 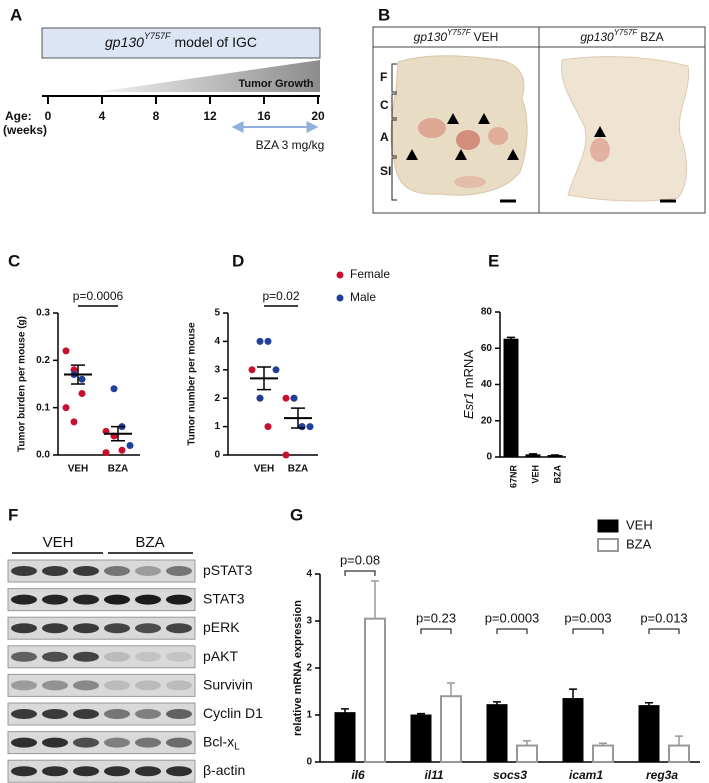 What do you see at coordinates (43, 360) in the screenshot?
I see `y-tick-label: 0.2` at bounding box center [43, 360].